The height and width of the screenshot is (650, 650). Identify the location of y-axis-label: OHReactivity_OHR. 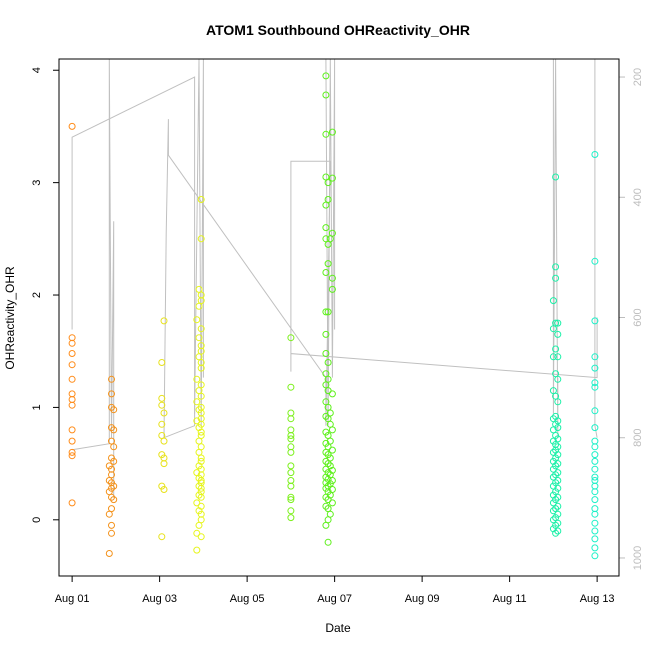
(10, 318).